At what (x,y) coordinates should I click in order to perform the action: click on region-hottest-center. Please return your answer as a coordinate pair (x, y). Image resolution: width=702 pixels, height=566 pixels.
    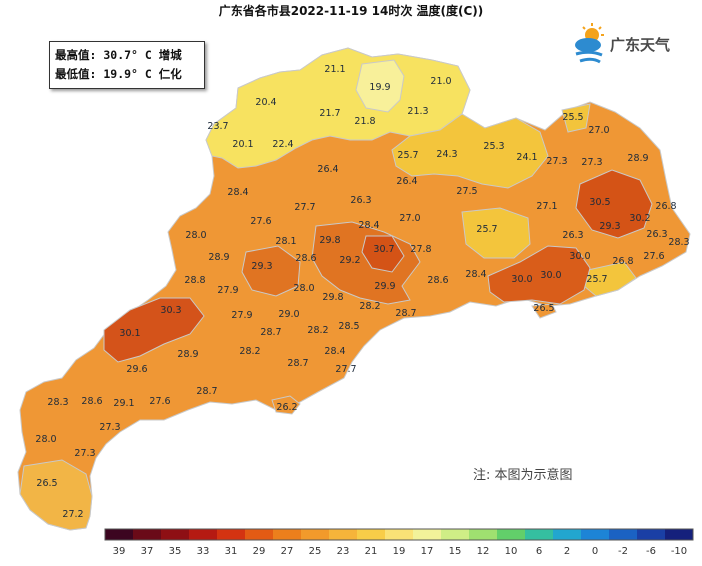
    Looking at the image, I should click on (383, 254).